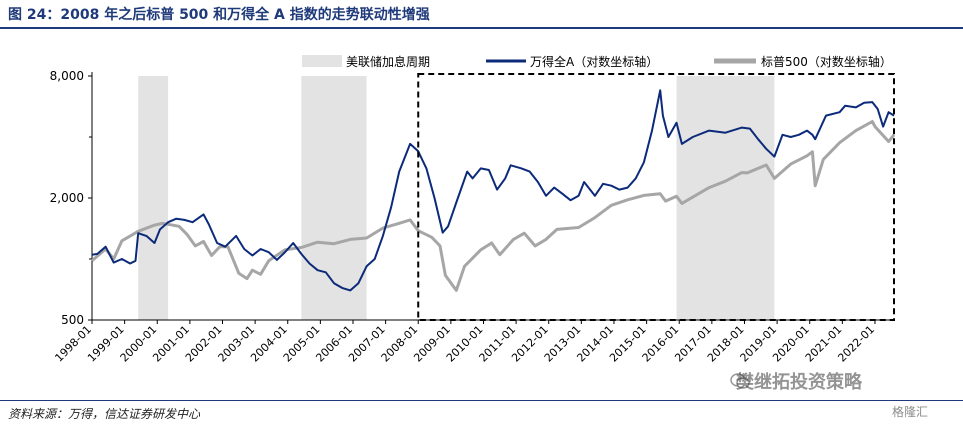  I want to click on legend: 美联储加息周期 万得全A（对数坐标轴） 标普500（对数坐标轴）, so click(597, 61).